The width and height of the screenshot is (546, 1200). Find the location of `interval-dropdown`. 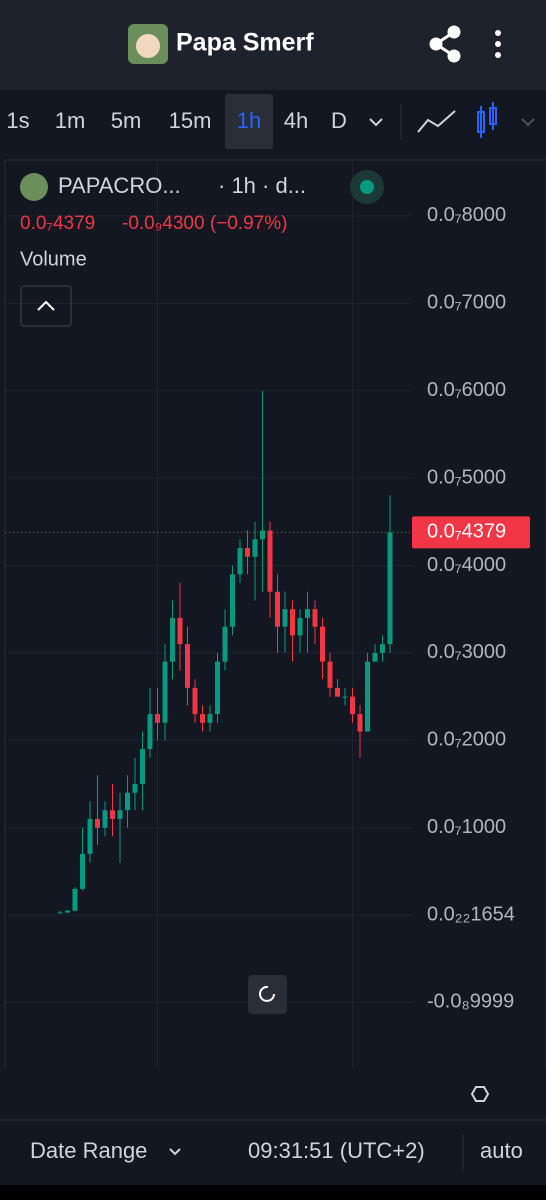

interval-dropdown is located at coordinates (376, 122).